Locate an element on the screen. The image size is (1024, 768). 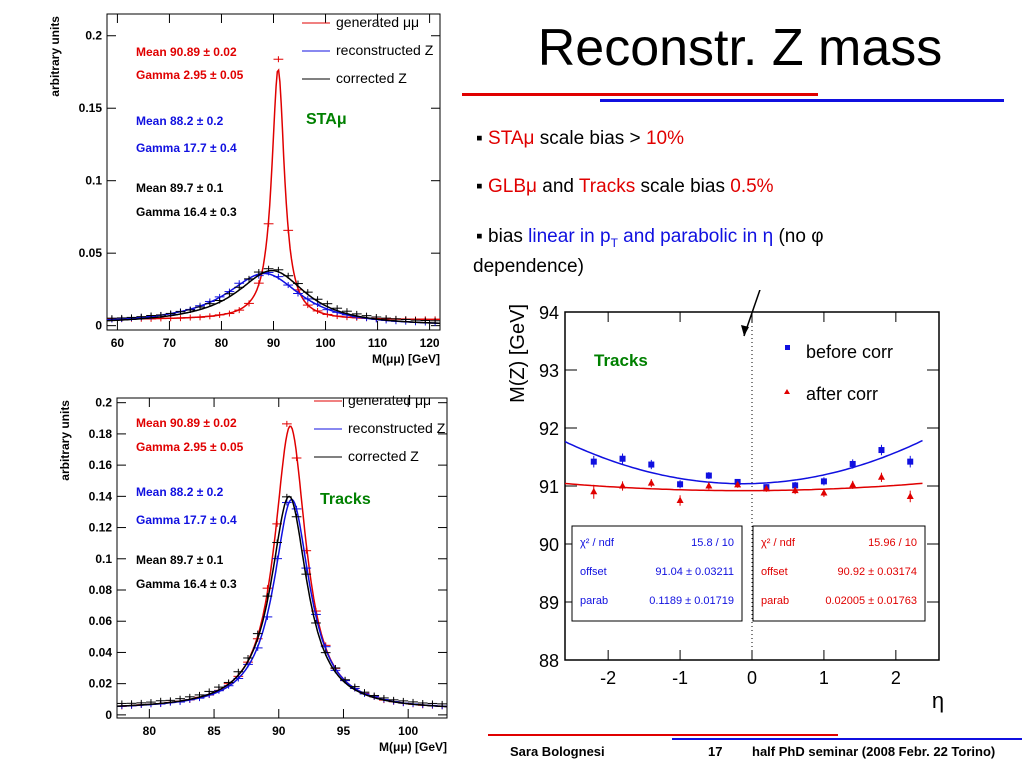
fit-stat-value: 91.04 ± 0.03211 is located at coordinates (694, 572).